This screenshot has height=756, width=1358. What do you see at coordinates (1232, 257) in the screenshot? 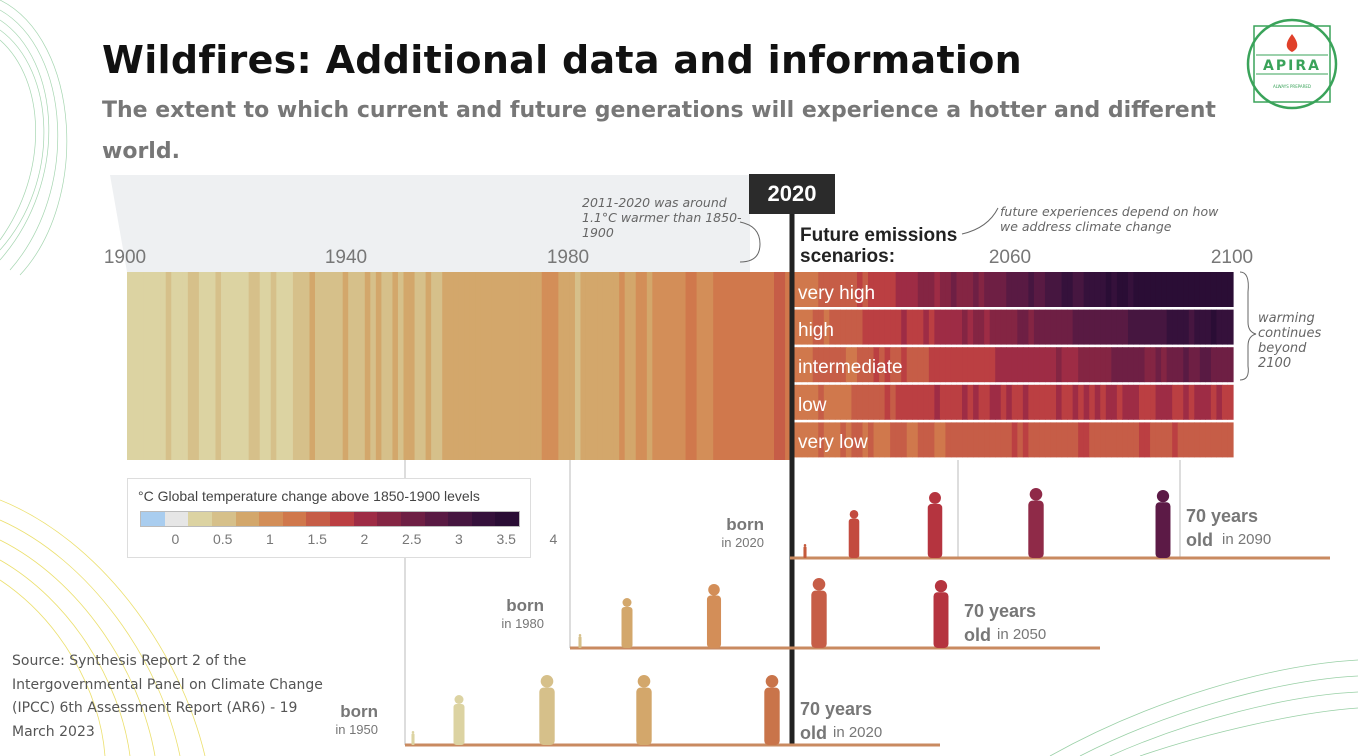
I see `axis-tick-2100: 2100` at bounding box center [1232, 257].